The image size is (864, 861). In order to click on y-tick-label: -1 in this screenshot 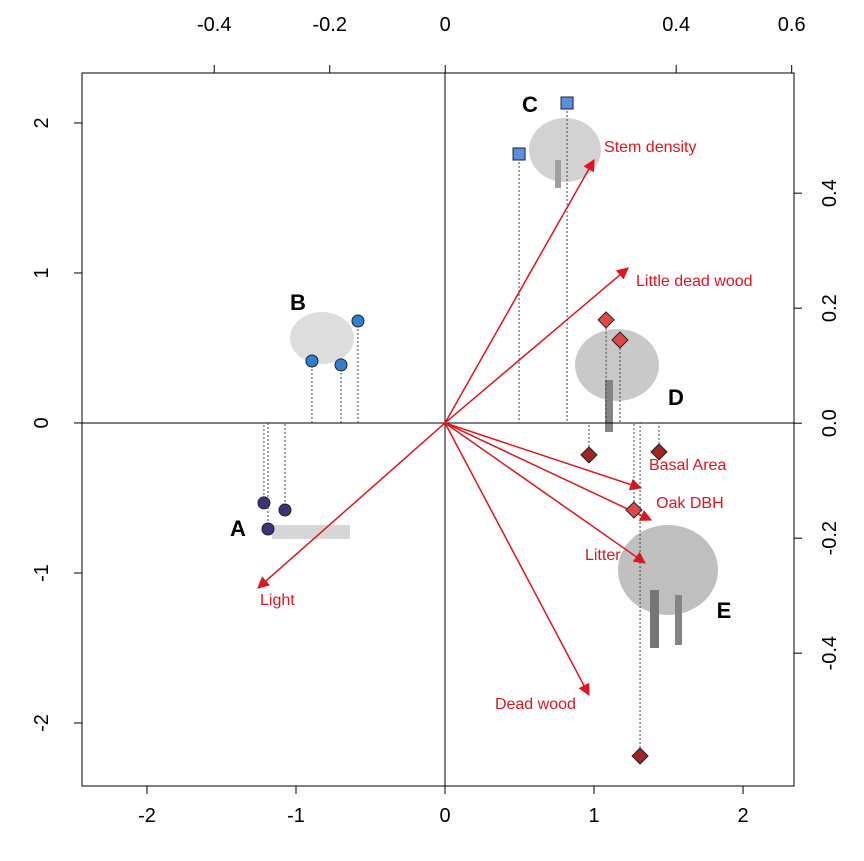, I will do `click(42, 573)`.